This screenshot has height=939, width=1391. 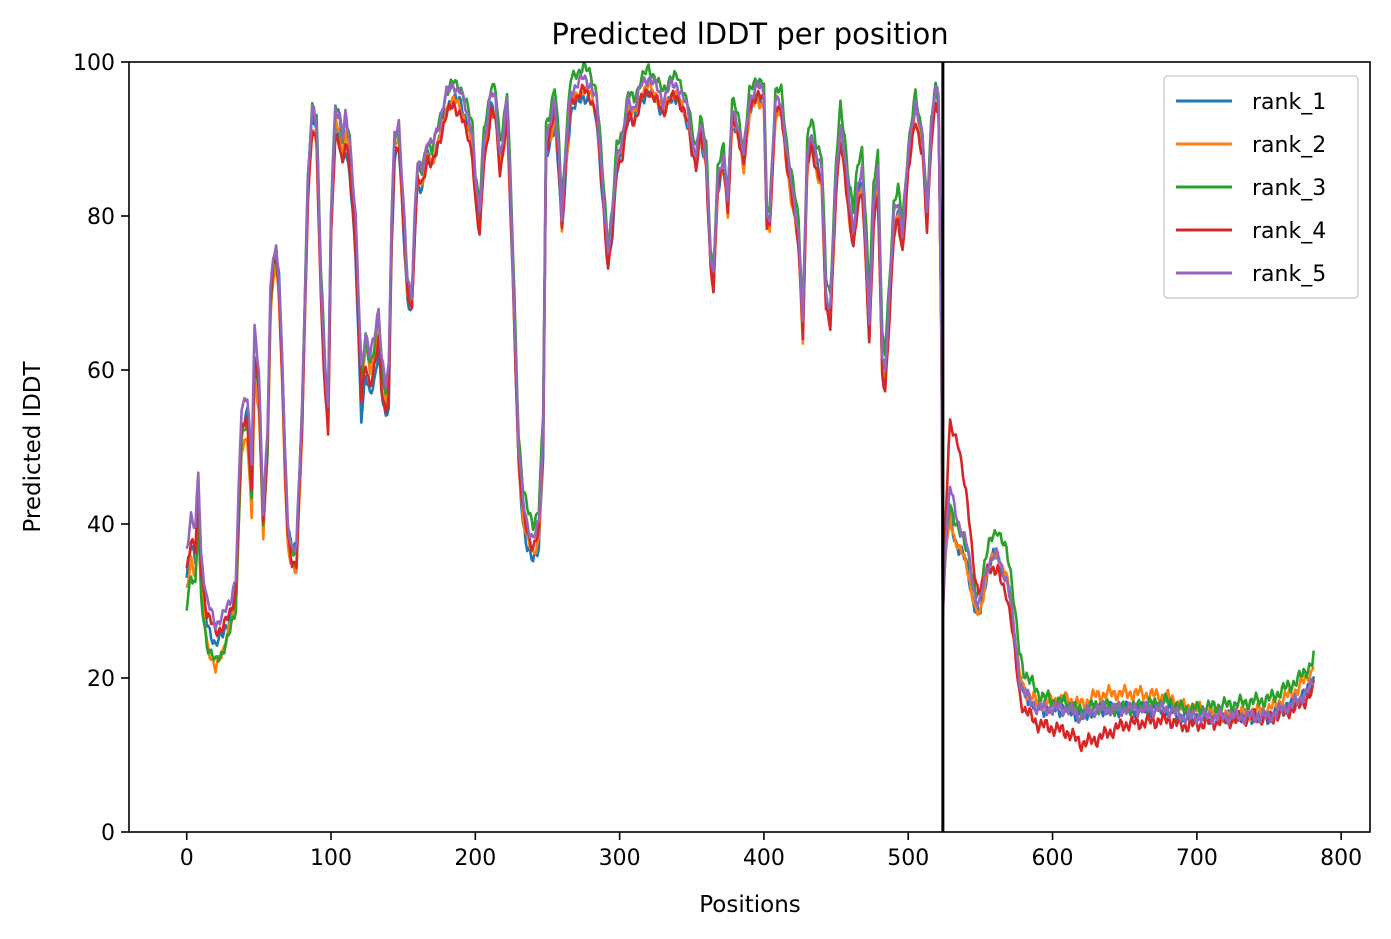 I want to click on x-tick-label: 400, so click(x=764, y=858).